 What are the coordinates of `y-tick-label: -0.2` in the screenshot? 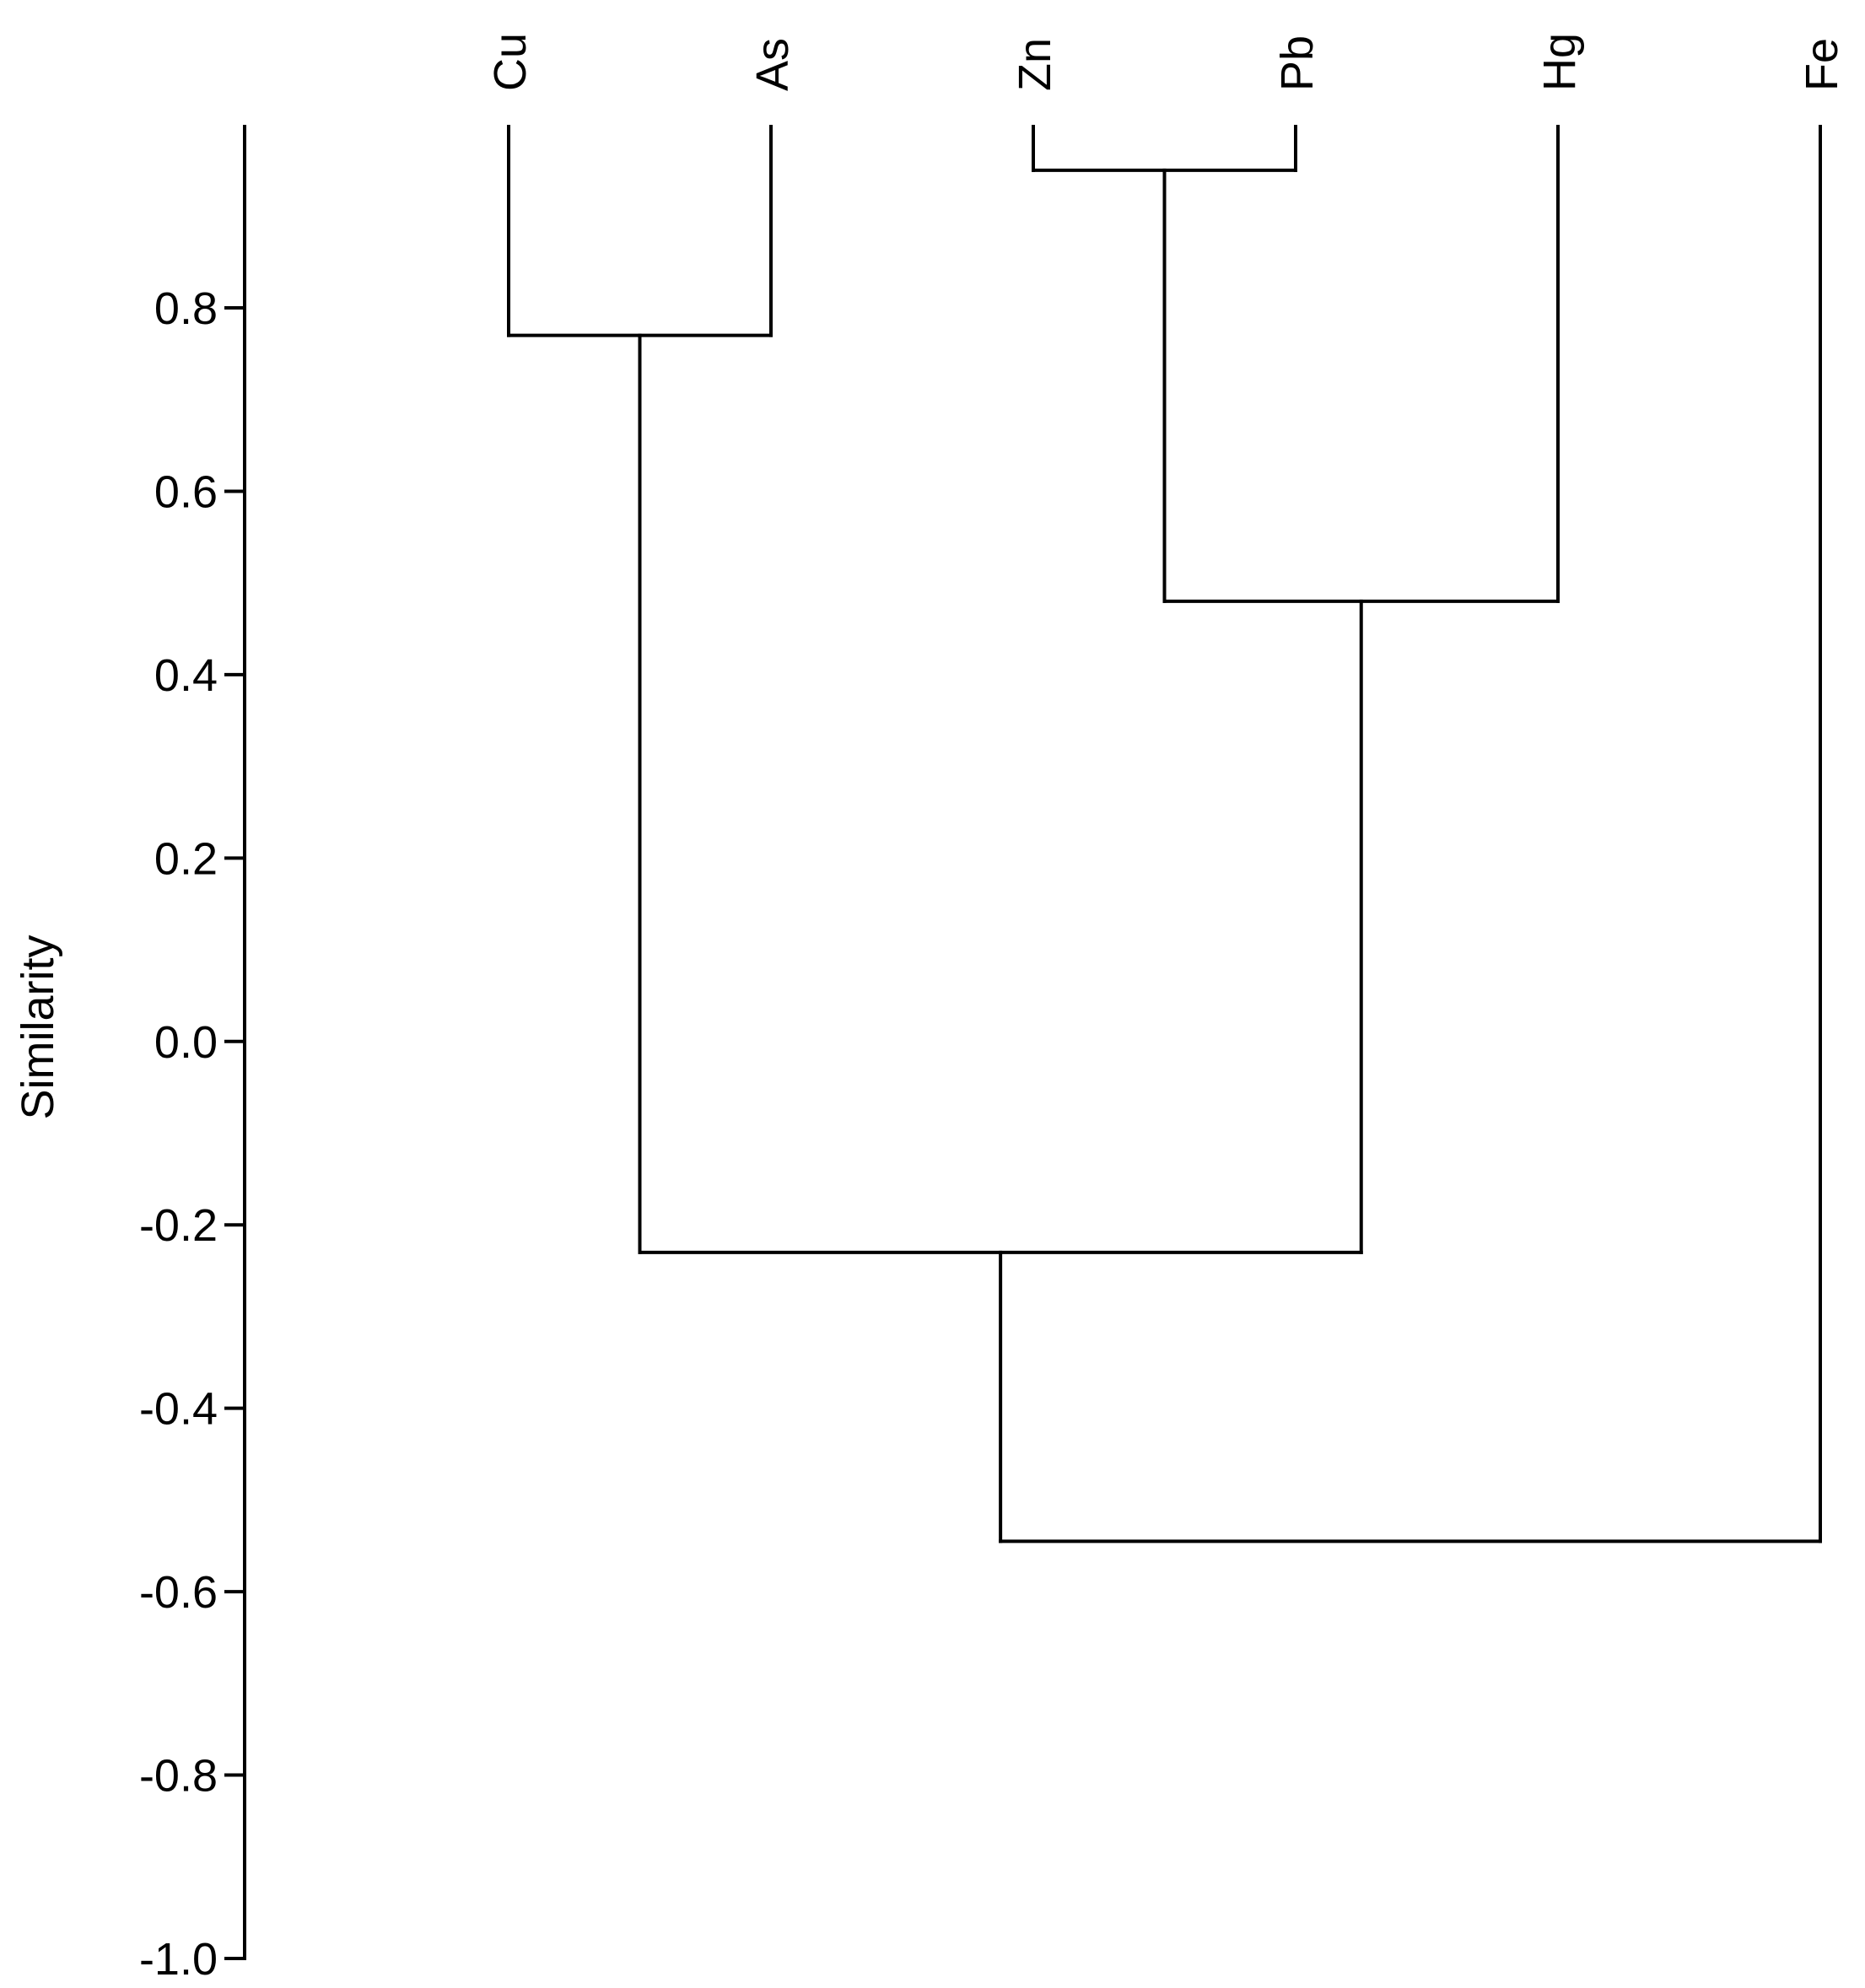 It's located at (179, 1226).